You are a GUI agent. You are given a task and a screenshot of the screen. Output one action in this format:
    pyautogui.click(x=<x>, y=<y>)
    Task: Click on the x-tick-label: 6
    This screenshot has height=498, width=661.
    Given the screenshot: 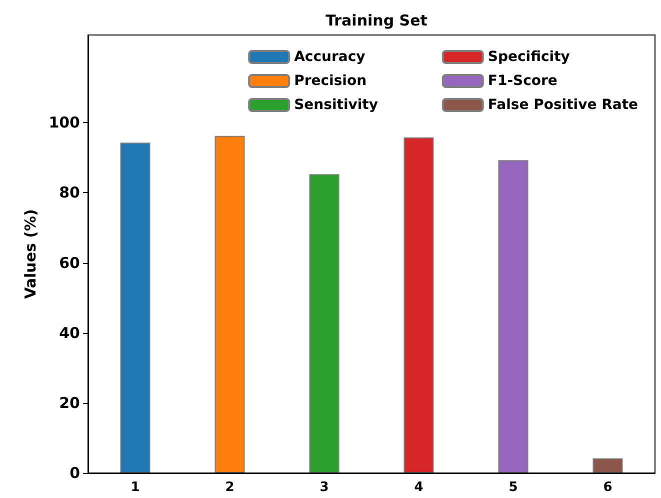 What is the action you would take?
    pyautogui.click(x=607, y=487)
    